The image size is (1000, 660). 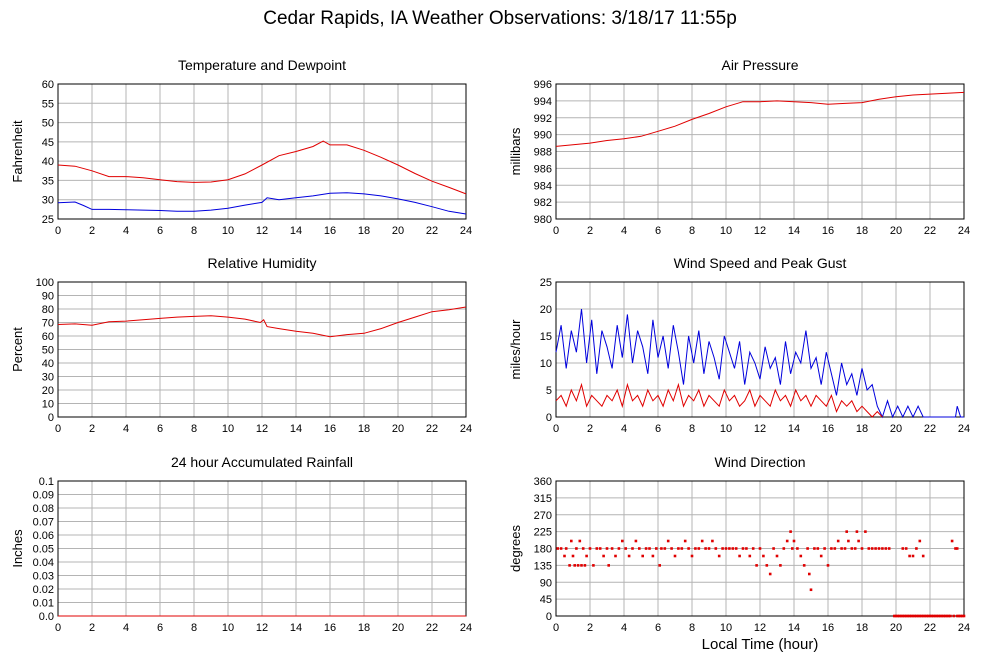 I want to click on y-axis-label: Percent, so click(x=17, y=349).